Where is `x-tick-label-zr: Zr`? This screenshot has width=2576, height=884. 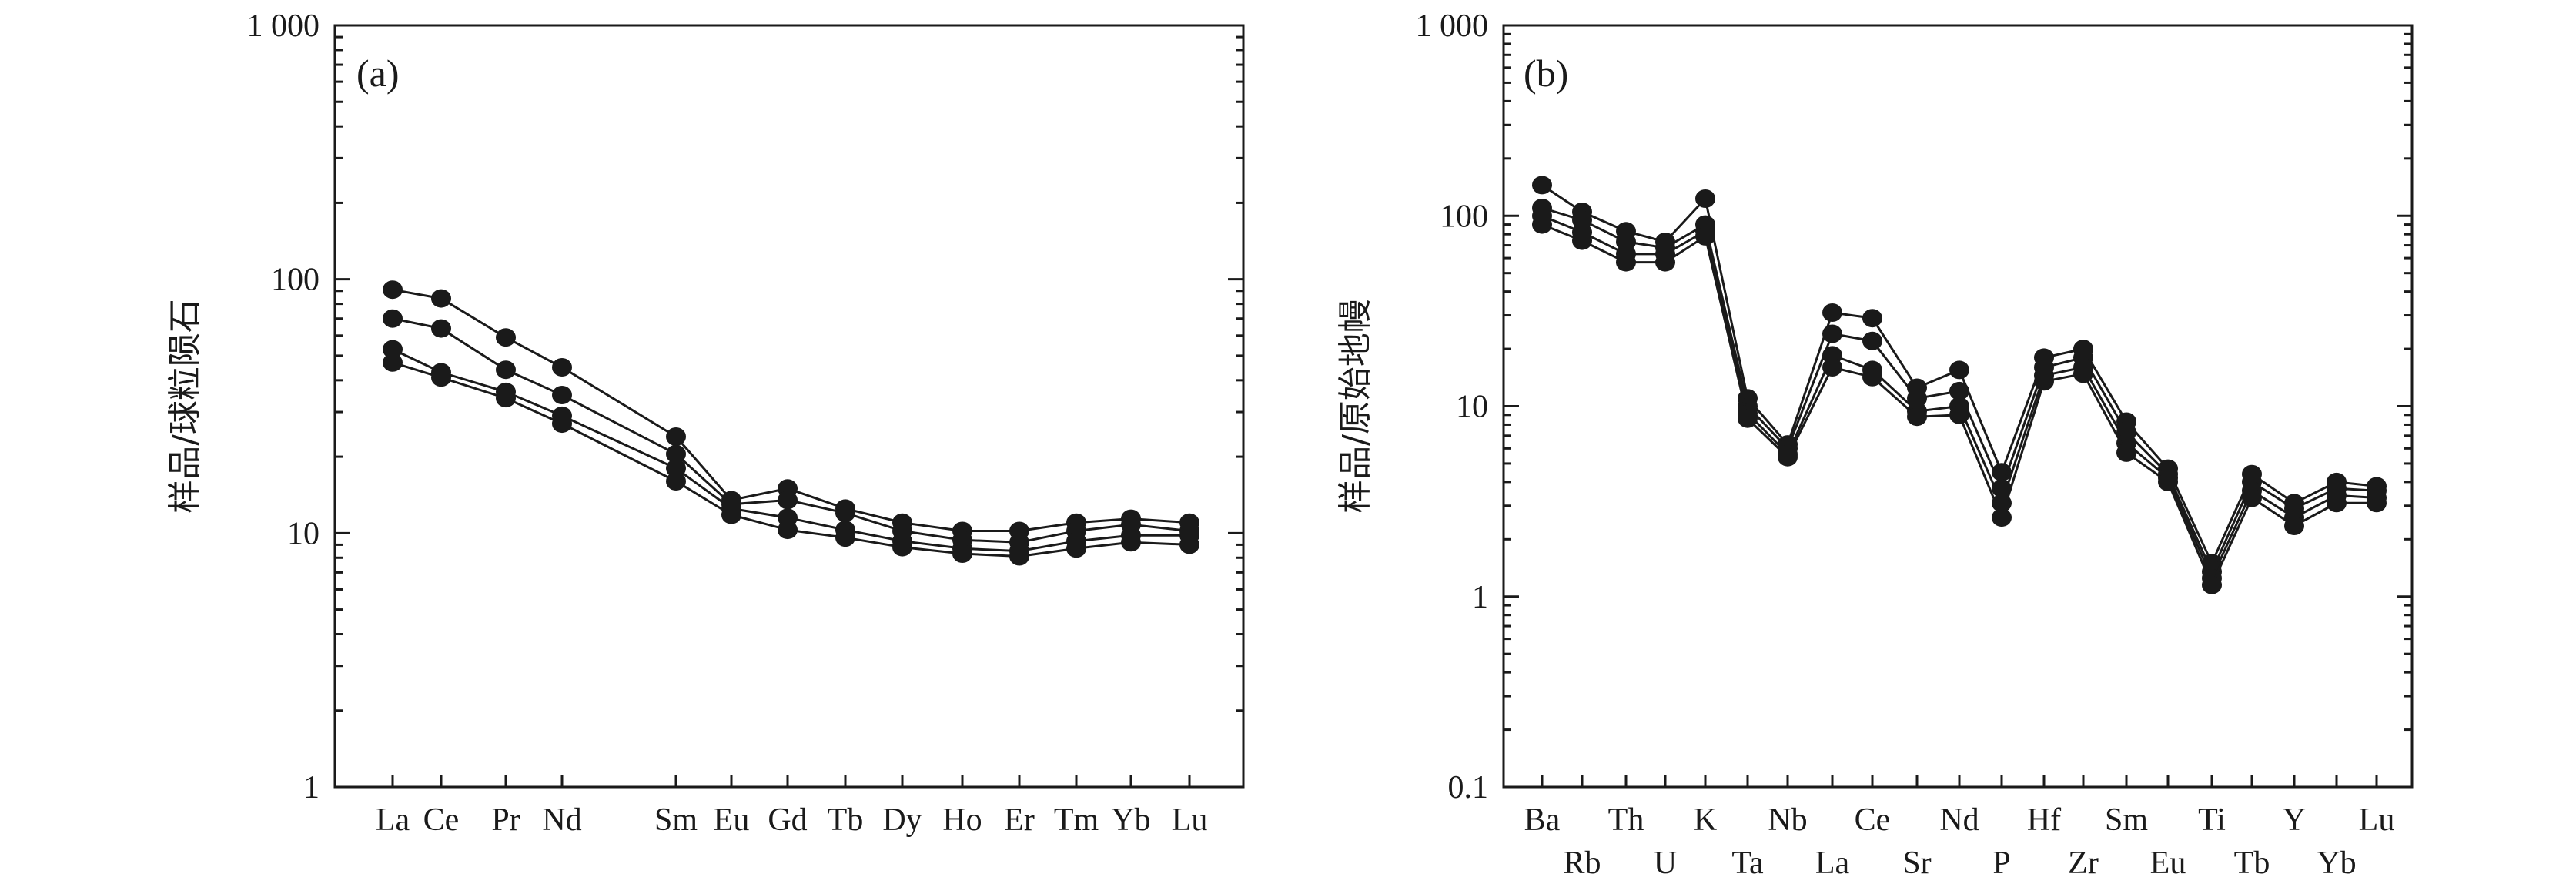
x-tick-label-zr: Zr is located at coordinates (2084, 863).